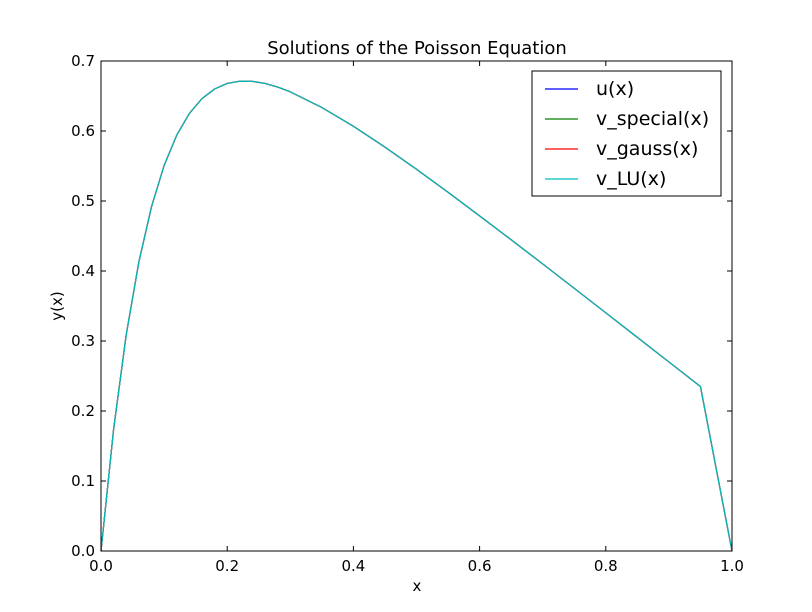 This screenshot has width=812, height=612. Describe the element at coordinates (83, 551) in the screenshot. I see `y-tick-label: 0.0` at that location.